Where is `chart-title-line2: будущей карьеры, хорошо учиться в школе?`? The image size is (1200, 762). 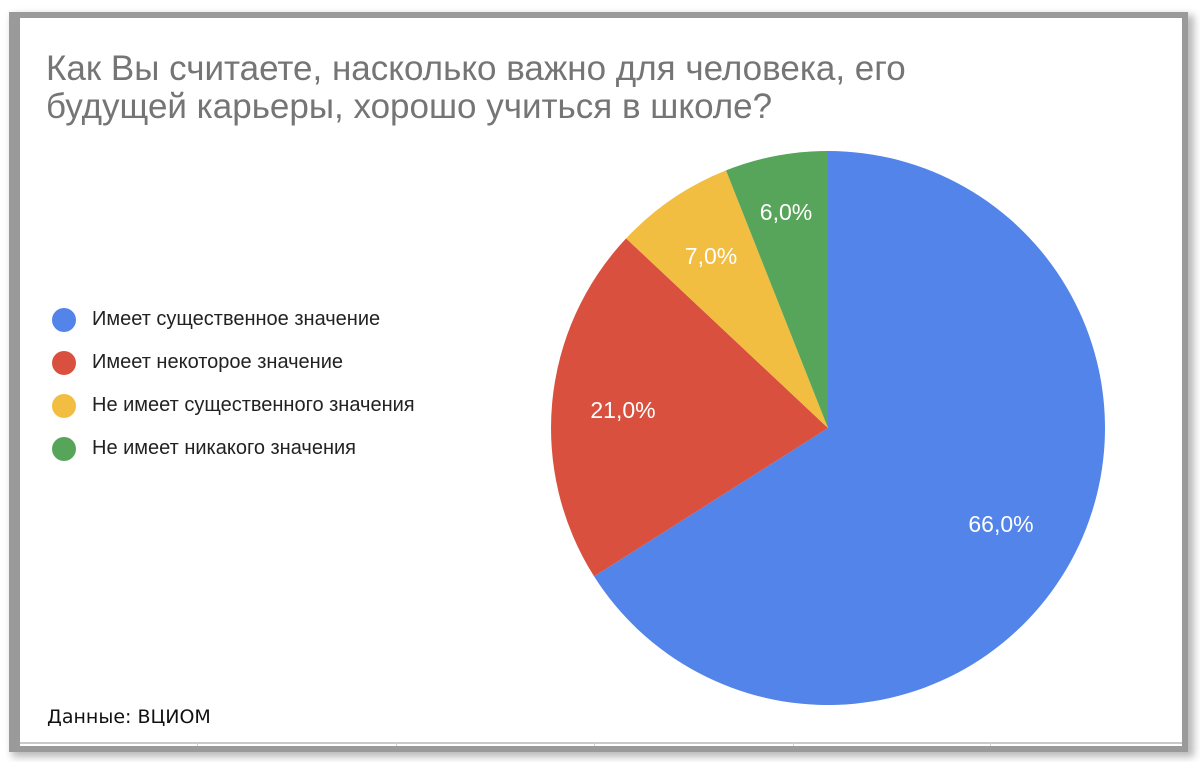 chart-title-line2: будущей карьеры, хорошо учиться в школе? is located at coordinates (409, 106).